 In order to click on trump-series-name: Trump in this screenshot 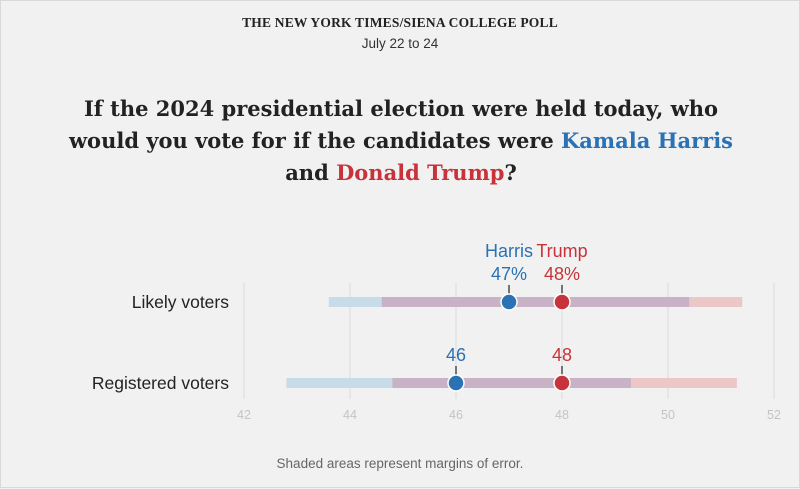, I will do `click(561, 251)`.